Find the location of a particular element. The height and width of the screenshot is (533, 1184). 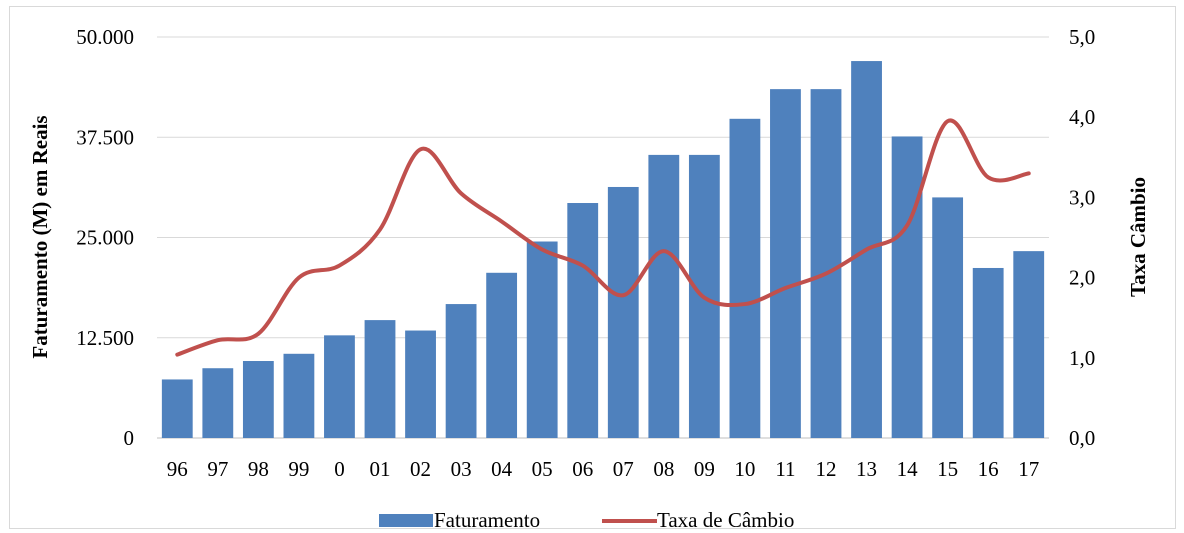

x-tick-label: 04 is located at coordinates (502, 469).